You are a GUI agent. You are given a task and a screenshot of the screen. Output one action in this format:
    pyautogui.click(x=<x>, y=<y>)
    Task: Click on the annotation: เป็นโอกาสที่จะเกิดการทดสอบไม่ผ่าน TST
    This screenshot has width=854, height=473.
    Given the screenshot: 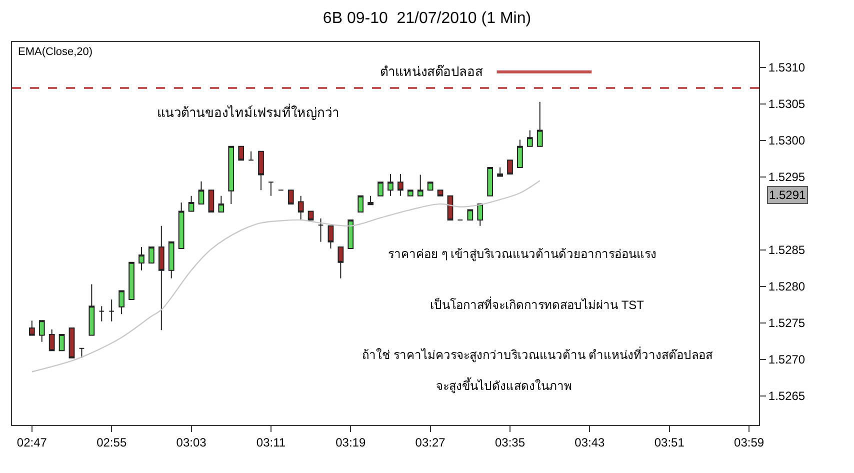 What is the action you would take?
    pyautogui.click(x=537, y=304)
    